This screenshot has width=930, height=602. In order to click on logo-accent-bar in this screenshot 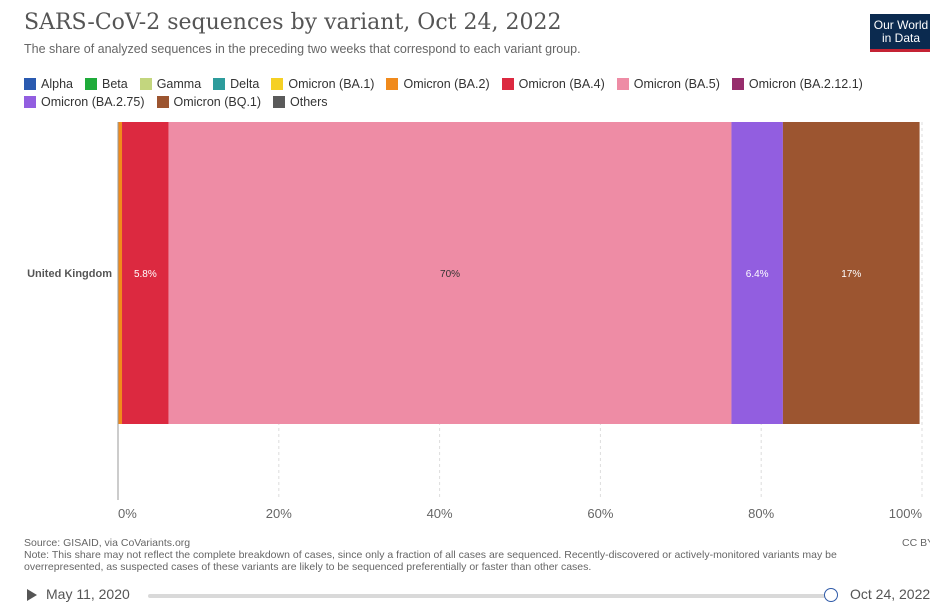, I will do `click(900, 50)`.